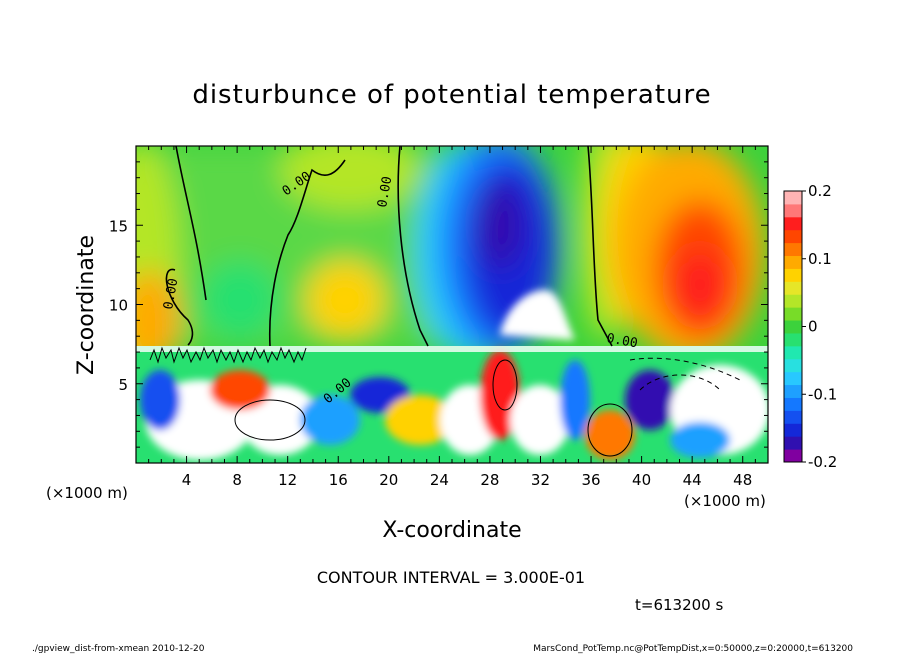 The height and width of the screenshot is (654, 904). I want to click on x-tick-label: 40, so click(641, 480).